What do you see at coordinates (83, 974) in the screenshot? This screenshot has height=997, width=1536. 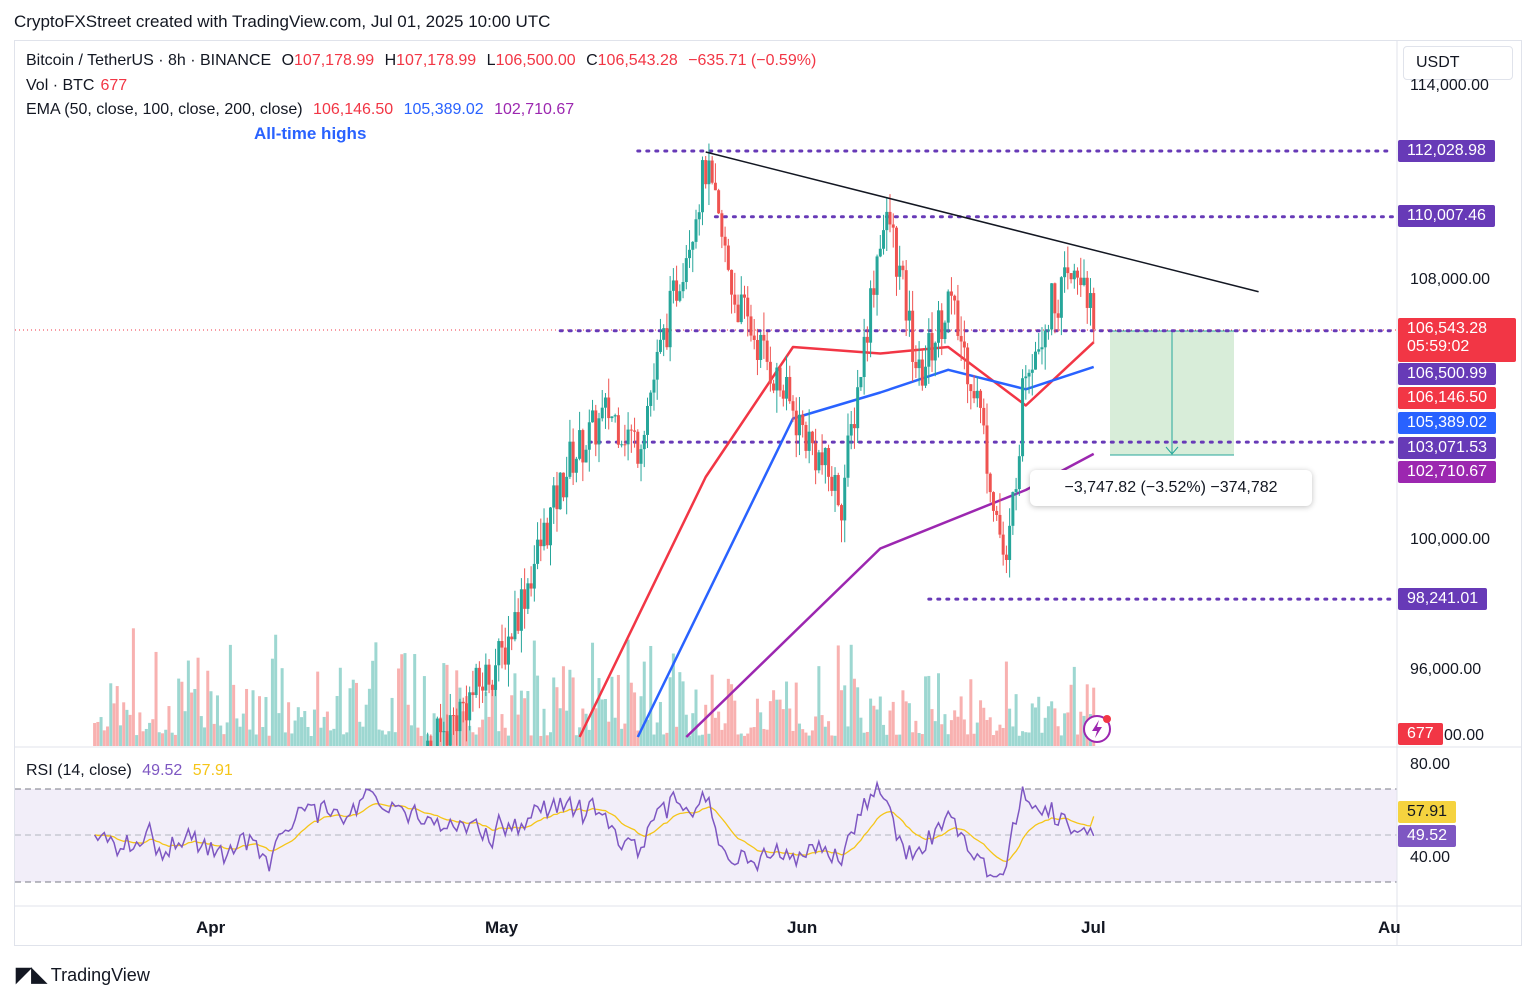 I see `tradingview-logo: ◤◣ TradingView` at bounding box center [83, 974].